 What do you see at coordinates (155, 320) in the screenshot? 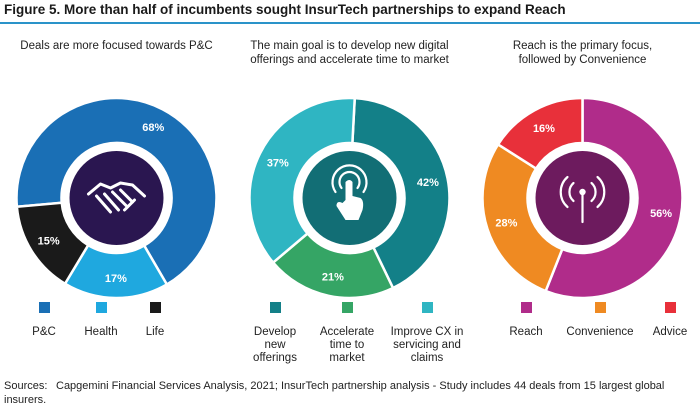
I see `legend-item: Life` at bounding box center [155, 320].